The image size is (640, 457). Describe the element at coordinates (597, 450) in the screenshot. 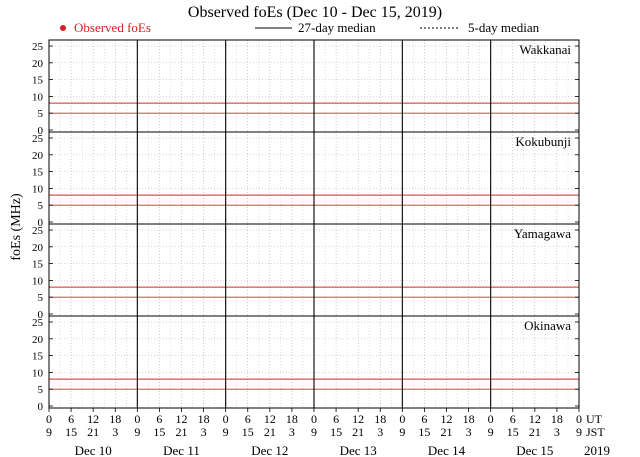

I see `year-label: 2019` at that location.